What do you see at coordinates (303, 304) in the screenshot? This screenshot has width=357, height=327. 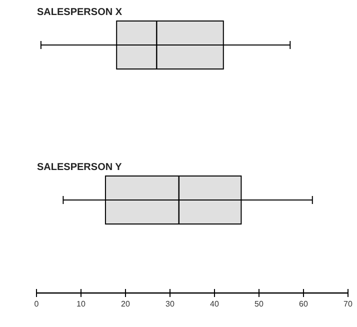 I see `x-tick-label: 60` at bounding box center [303, 304].